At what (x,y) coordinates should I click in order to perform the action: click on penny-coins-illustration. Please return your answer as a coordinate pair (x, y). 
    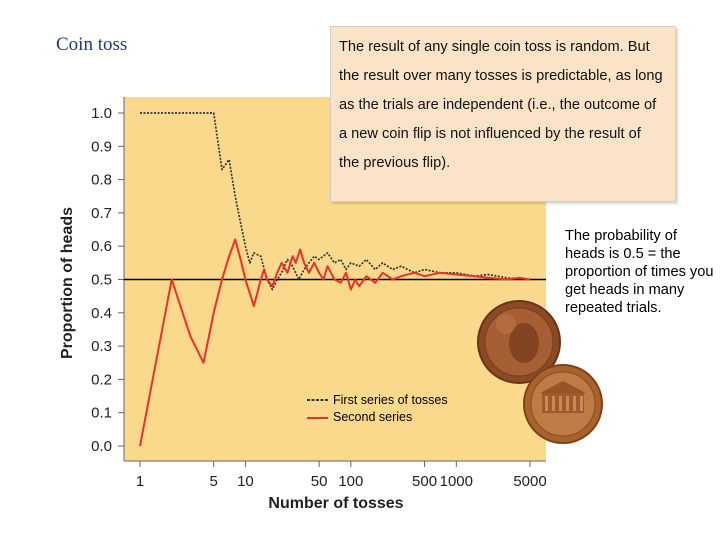
    Looking at the image, I should click on (540, 372).